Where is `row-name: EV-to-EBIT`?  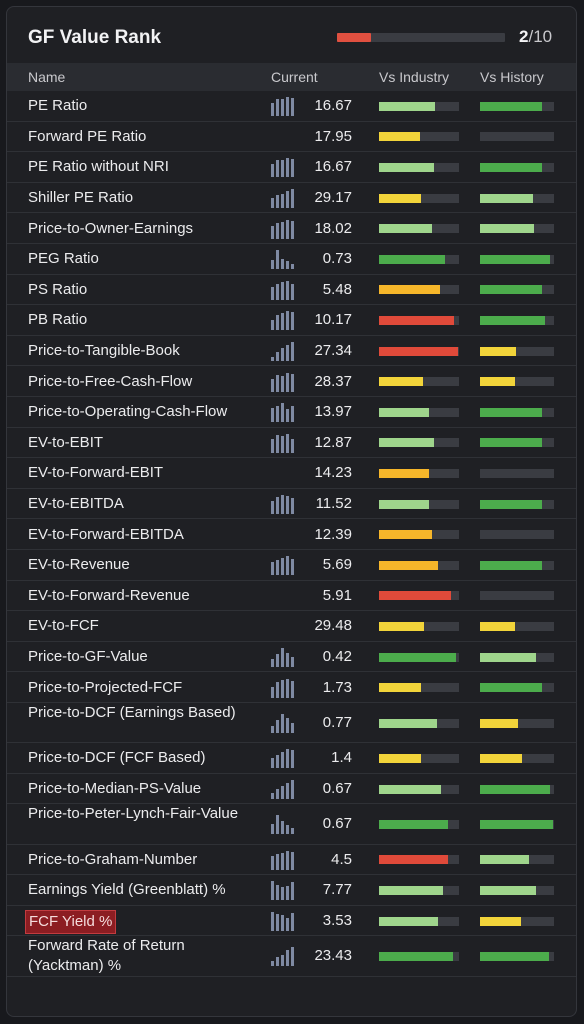 row-name: EV-to-EBIT is located at coordinates (66, 442).